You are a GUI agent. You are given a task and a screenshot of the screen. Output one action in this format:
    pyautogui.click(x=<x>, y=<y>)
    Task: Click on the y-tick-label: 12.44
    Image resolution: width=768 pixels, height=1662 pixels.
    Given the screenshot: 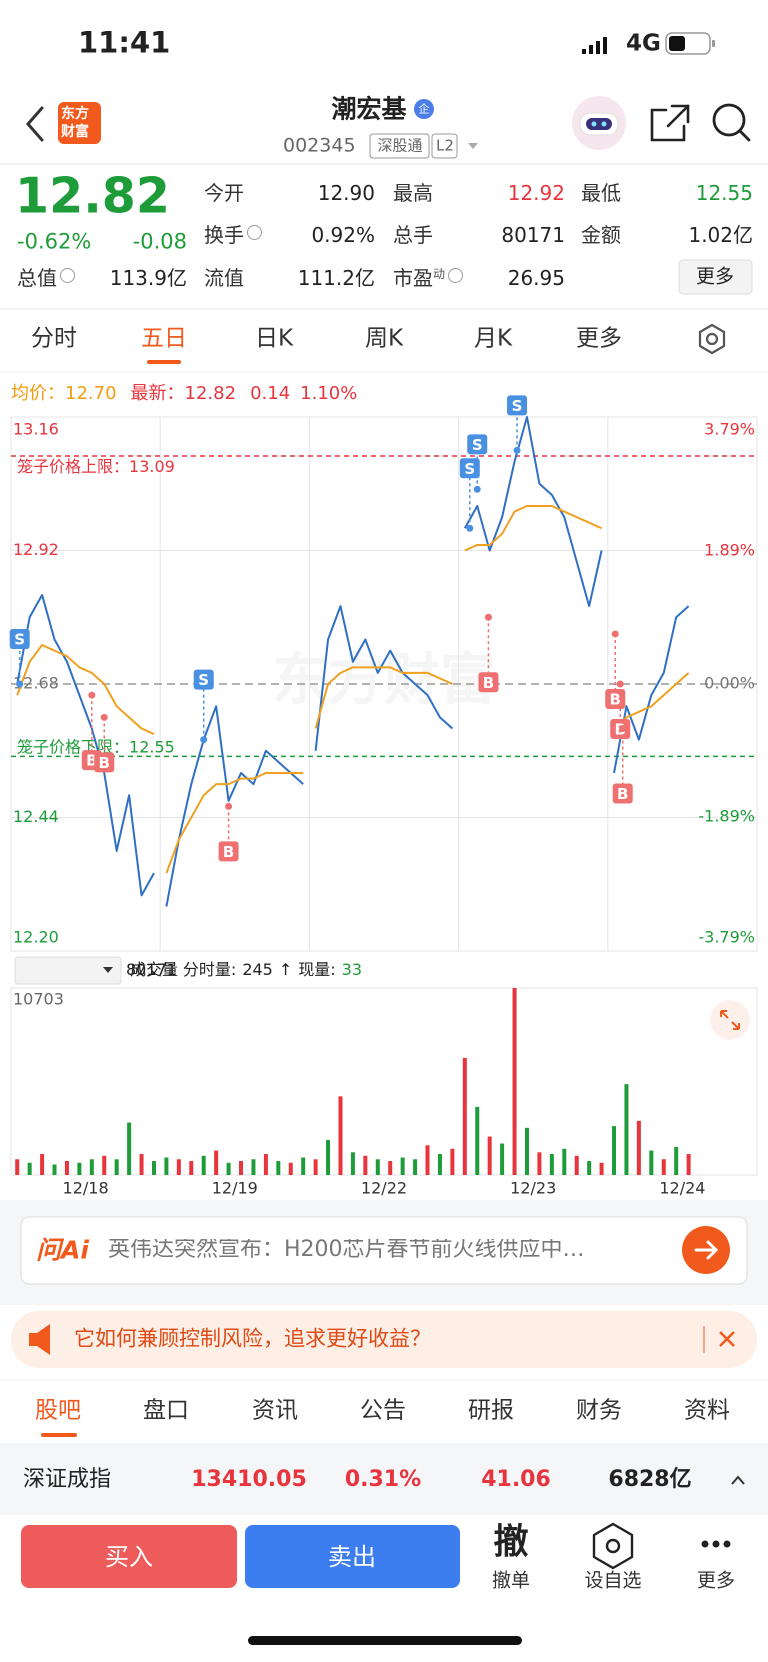 What is the action you would take?
    pyautogui.click(x=36, y=816)
    